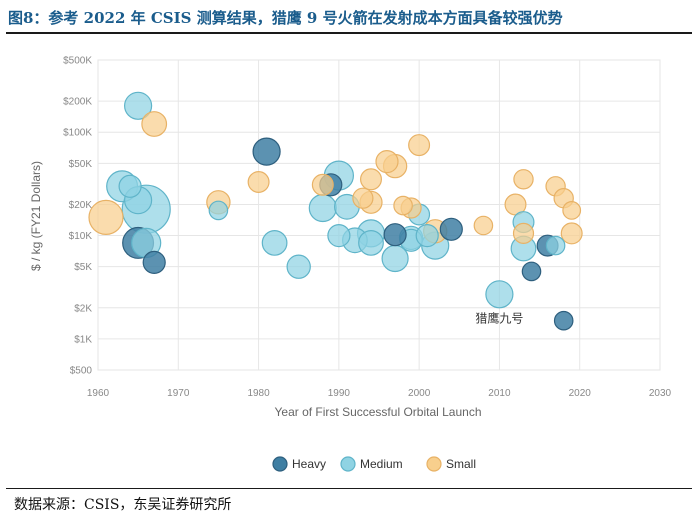  What do you see at coordinates (419, 393) in the screenshot?
I see `x-tick-label: 2000` at bounding box center [419, 393].